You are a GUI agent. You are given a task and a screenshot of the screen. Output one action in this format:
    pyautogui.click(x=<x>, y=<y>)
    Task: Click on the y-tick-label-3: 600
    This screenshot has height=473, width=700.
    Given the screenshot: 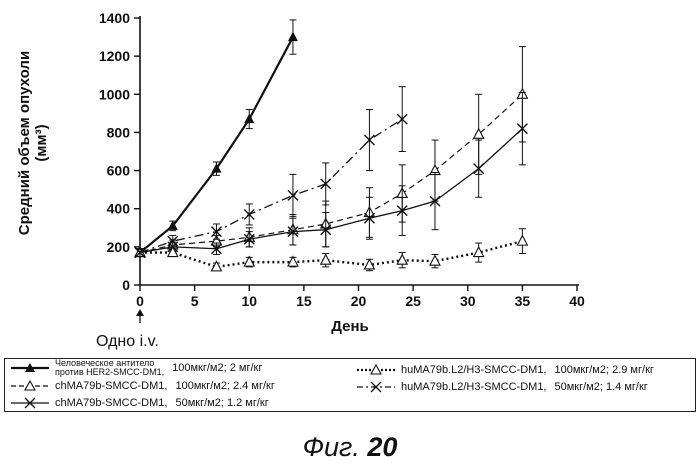 What is the action you would take?
    pyautogui.click(x=119, y=171)
    